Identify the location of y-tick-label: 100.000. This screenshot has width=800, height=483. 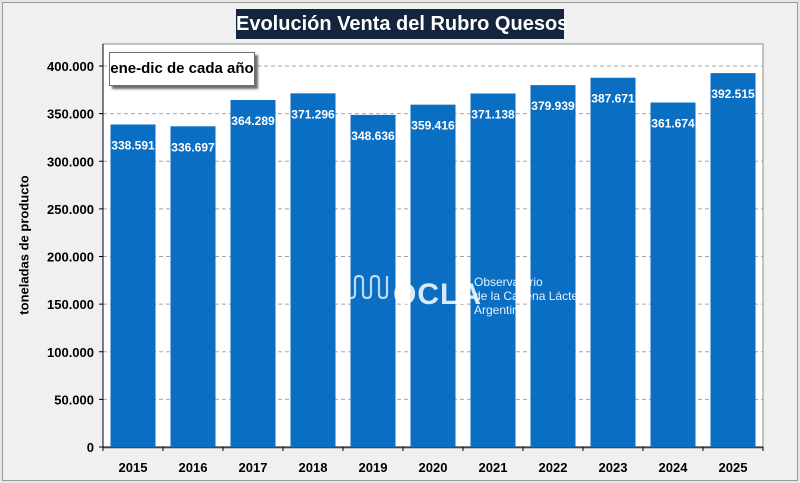
(70, 352).